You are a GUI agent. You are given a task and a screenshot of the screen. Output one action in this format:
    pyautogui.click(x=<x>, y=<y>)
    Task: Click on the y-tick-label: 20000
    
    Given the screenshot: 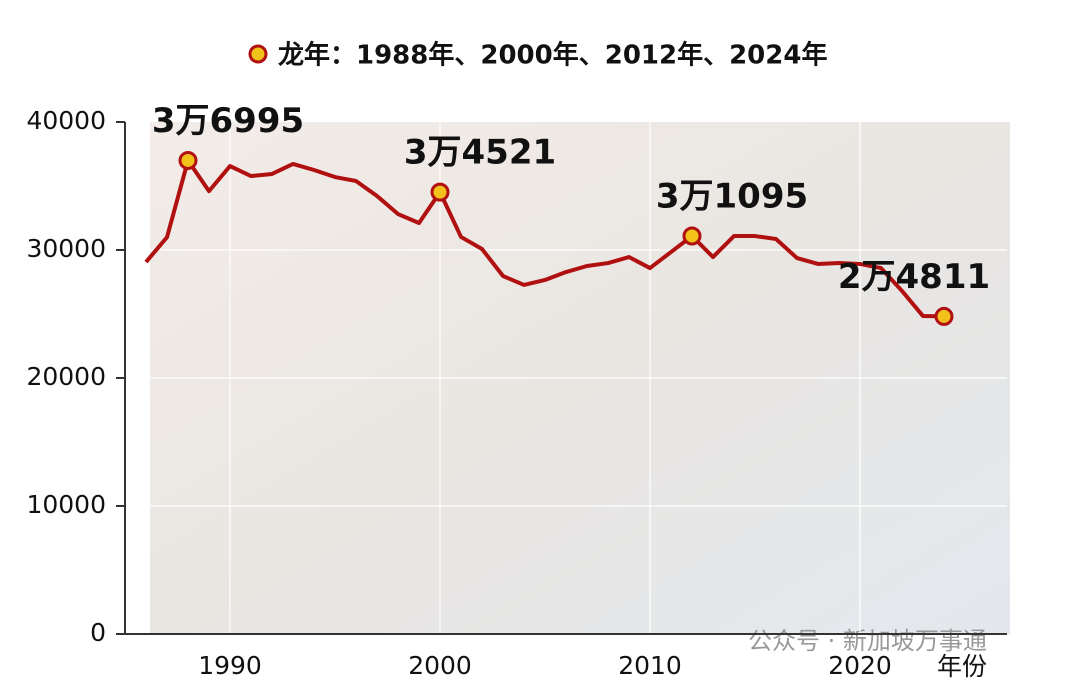 What is the action you would take?
    pyautogui.click(x=66, y=376)
    